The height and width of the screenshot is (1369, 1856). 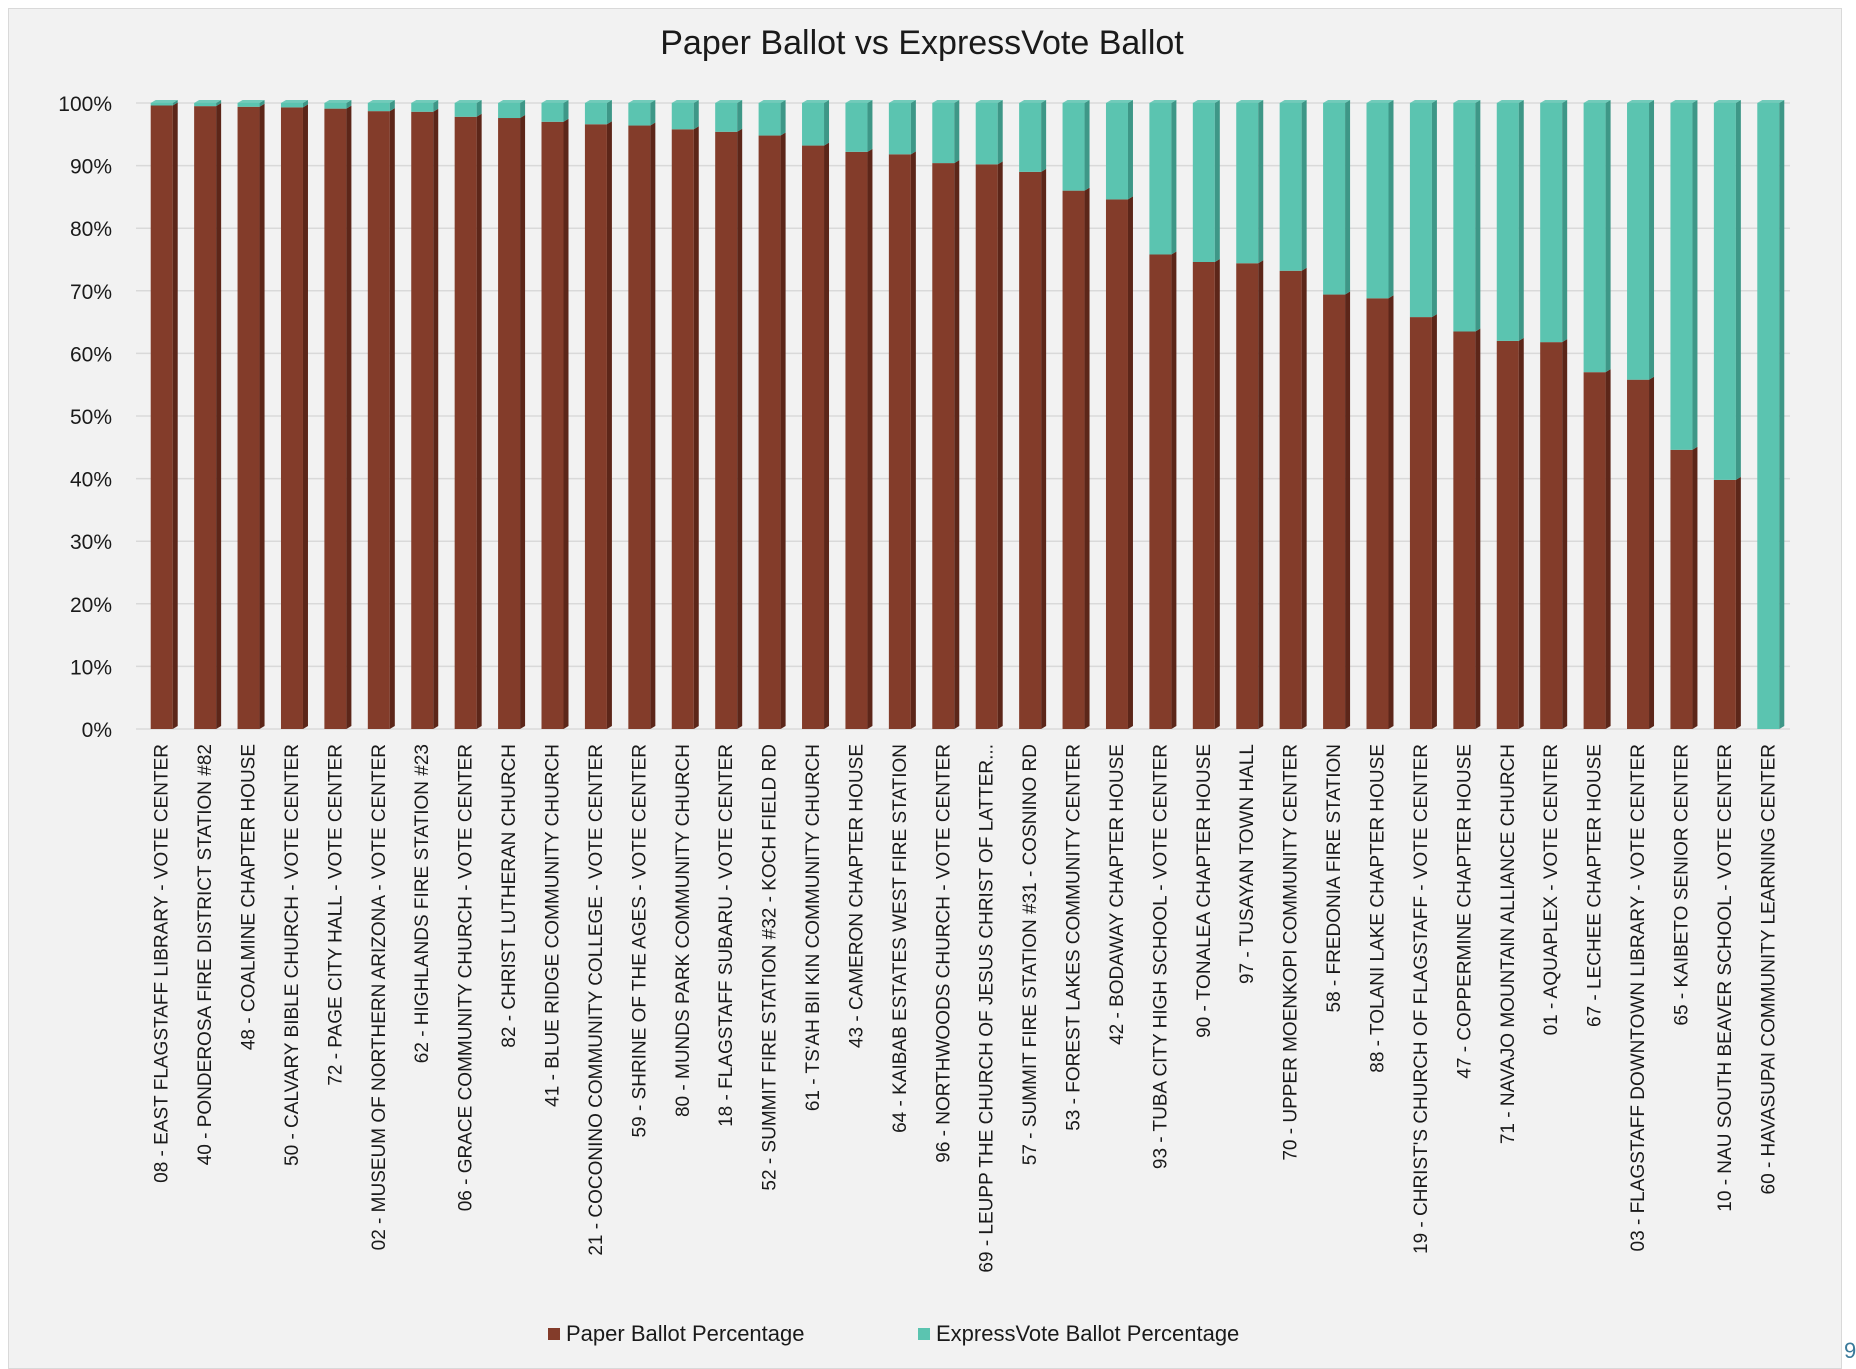 I want to click on x-tick-label: 67 - LECHEE CHAPTER HOUSE, so click(x=1595, y=885).